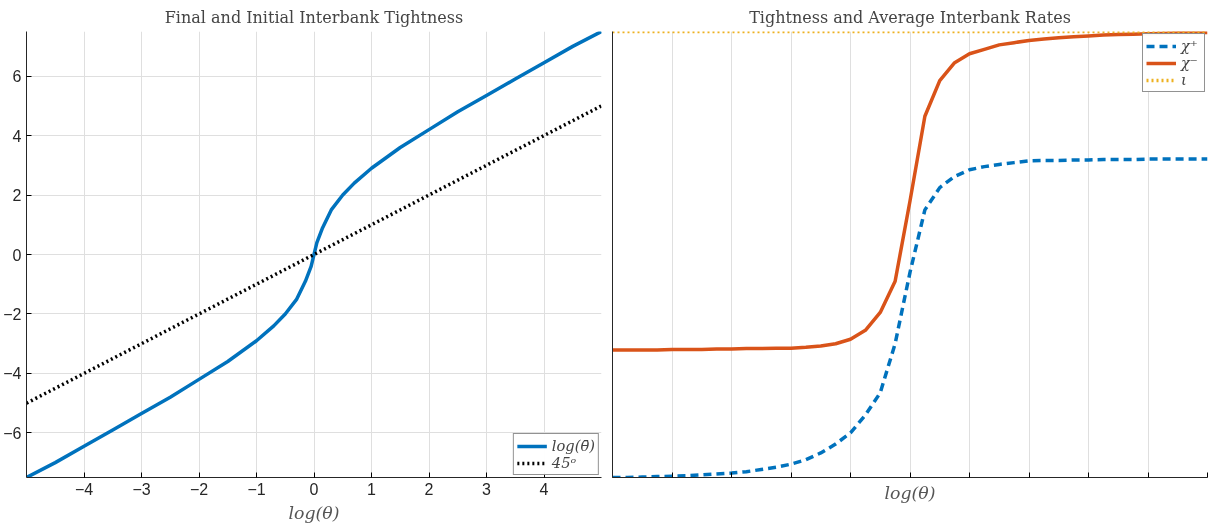 This screenshot has width=1221, height=529. Describe the element at coordinates (12, 433) in the screenshot. I see `y-tick-label: −6` at that location.